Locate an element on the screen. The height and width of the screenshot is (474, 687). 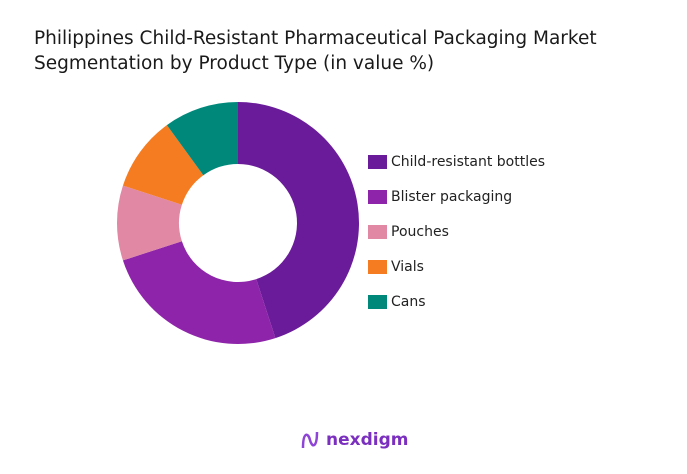
legend-label: Cans is located at coordinates (408, 301).